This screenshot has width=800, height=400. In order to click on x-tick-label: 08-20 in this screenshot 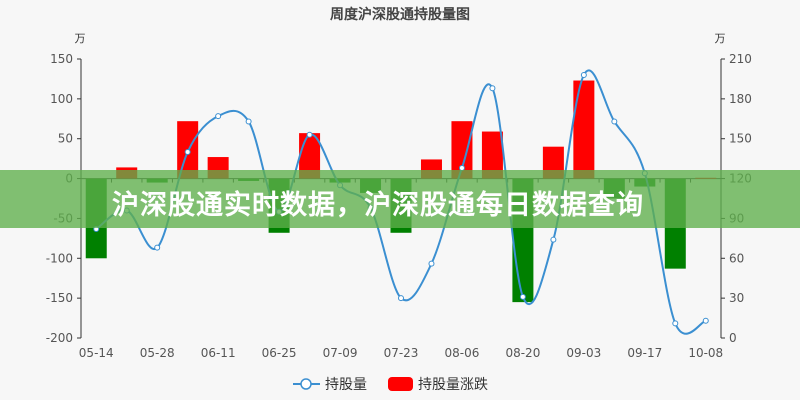, I will do `click(522, 353)`.